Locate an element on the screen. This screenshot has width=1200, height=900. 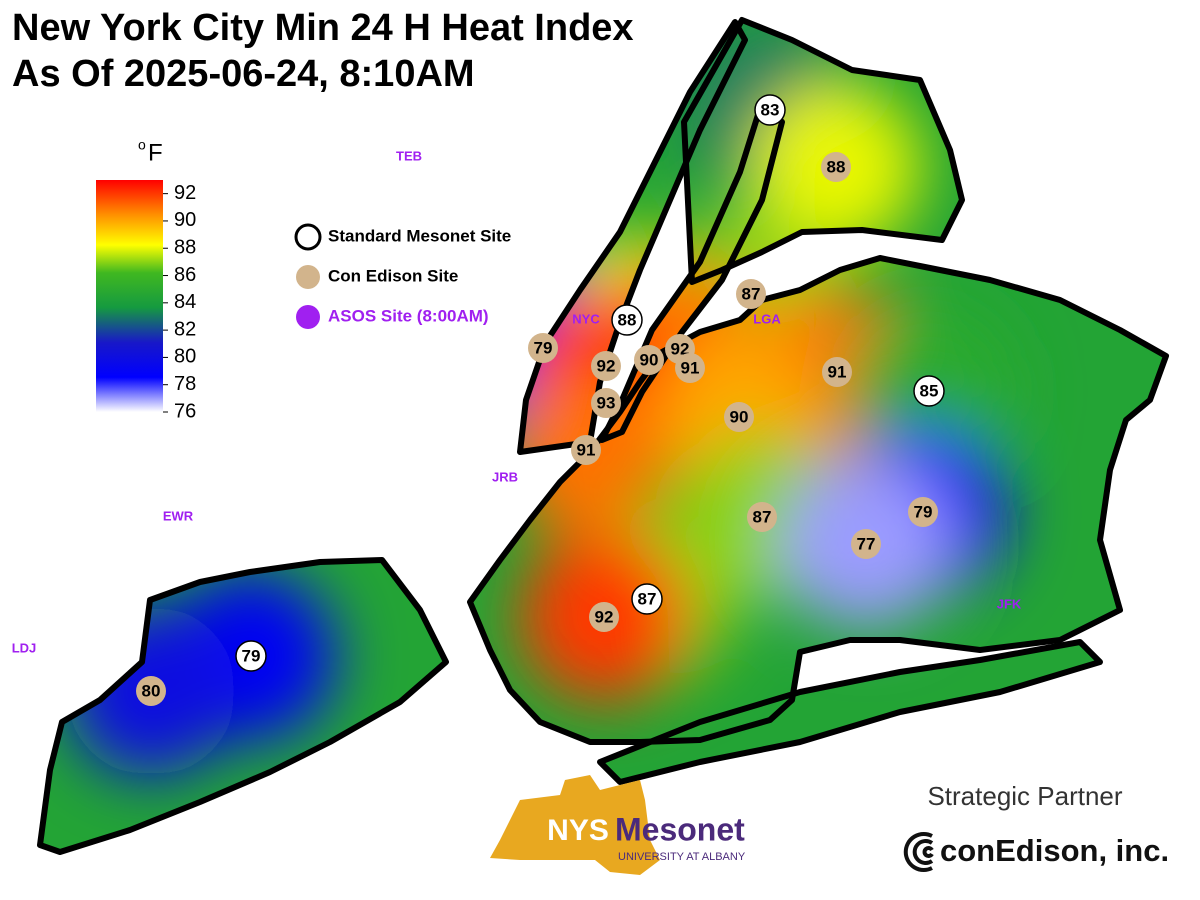
colorbar-tick-label: 84 is located at coordinates (185, 302).